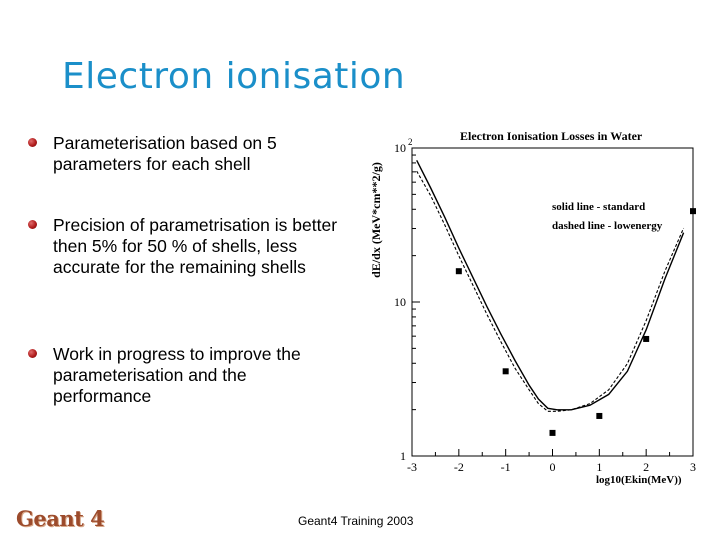  Describe the element at coordinates (693, 467) in the screenshot. I see `x-tick-label: 3` at that location.